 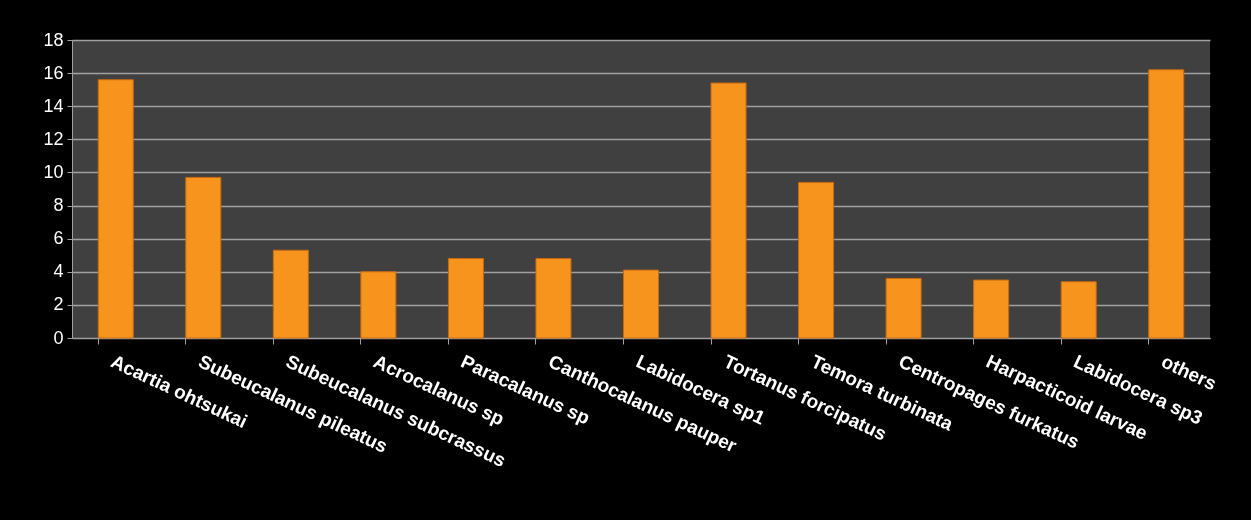 I want to click on y-tick-label: 8, so click(x=58, y=205).